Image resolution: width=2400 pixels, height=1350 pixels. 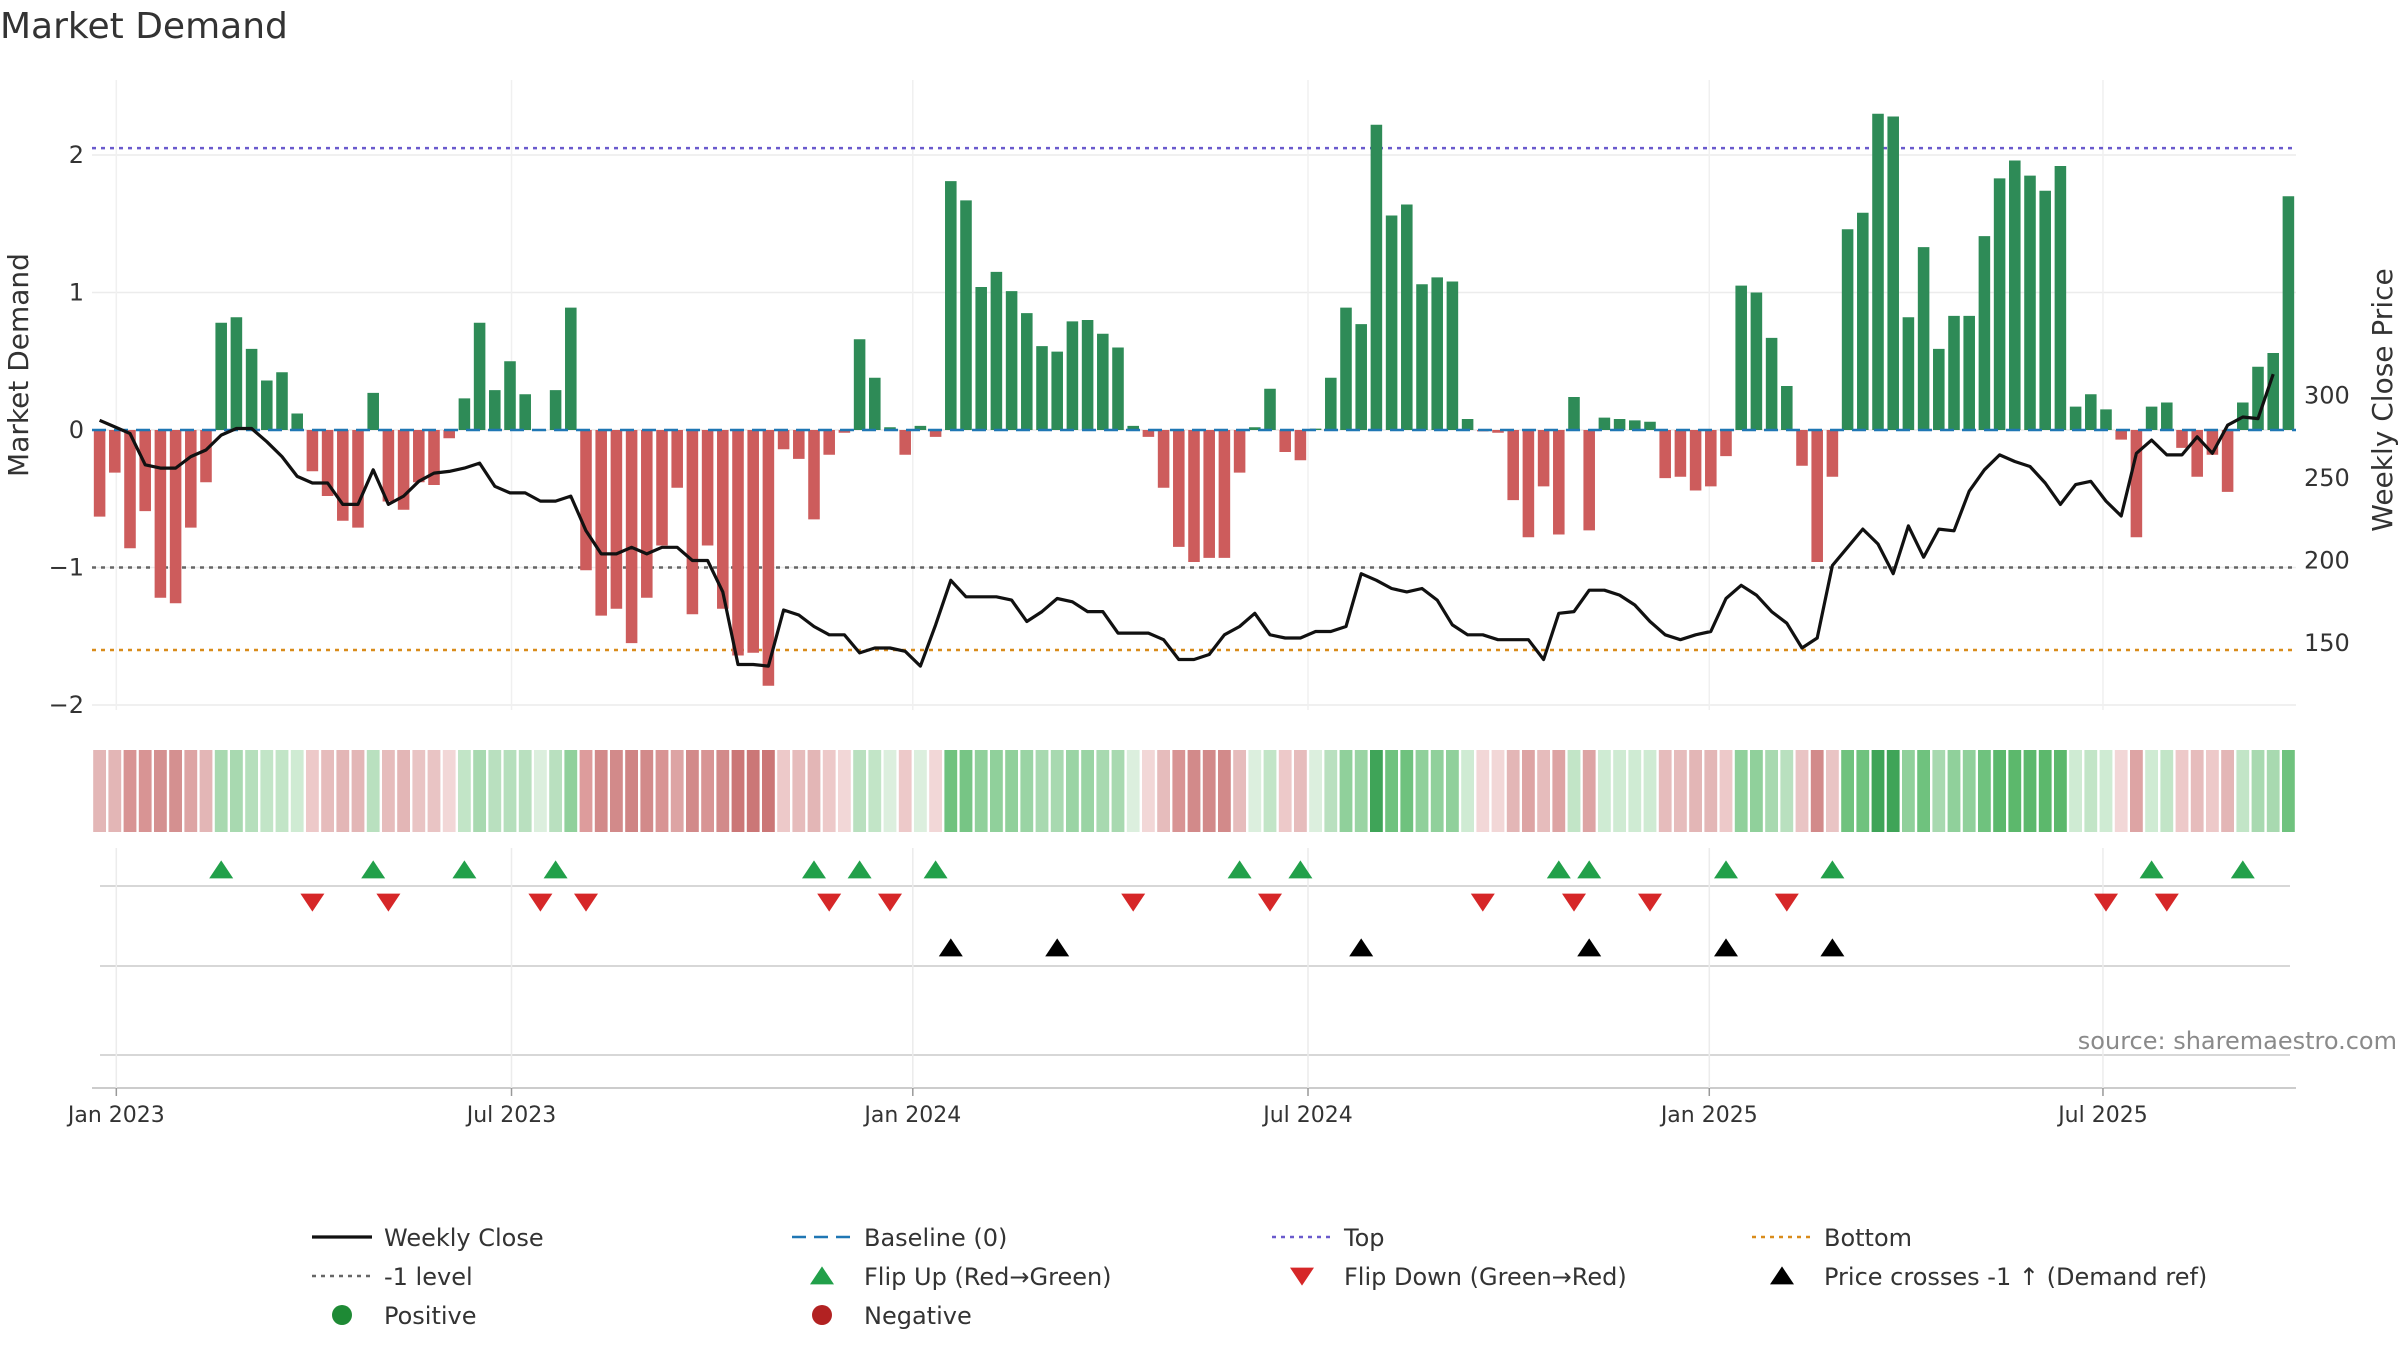 I want to click on y2-tick-label: 150, so click(x=2327, y=643).